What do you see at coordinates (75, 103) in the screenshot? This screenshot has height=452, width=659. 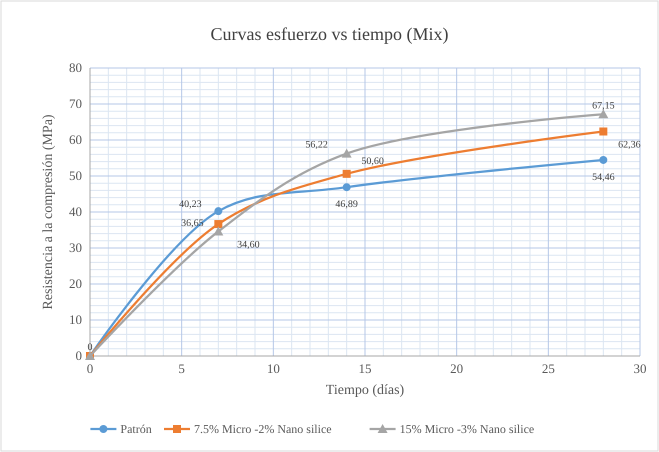 I see `y-tick-label: 70` at bounding box center [75, 103].